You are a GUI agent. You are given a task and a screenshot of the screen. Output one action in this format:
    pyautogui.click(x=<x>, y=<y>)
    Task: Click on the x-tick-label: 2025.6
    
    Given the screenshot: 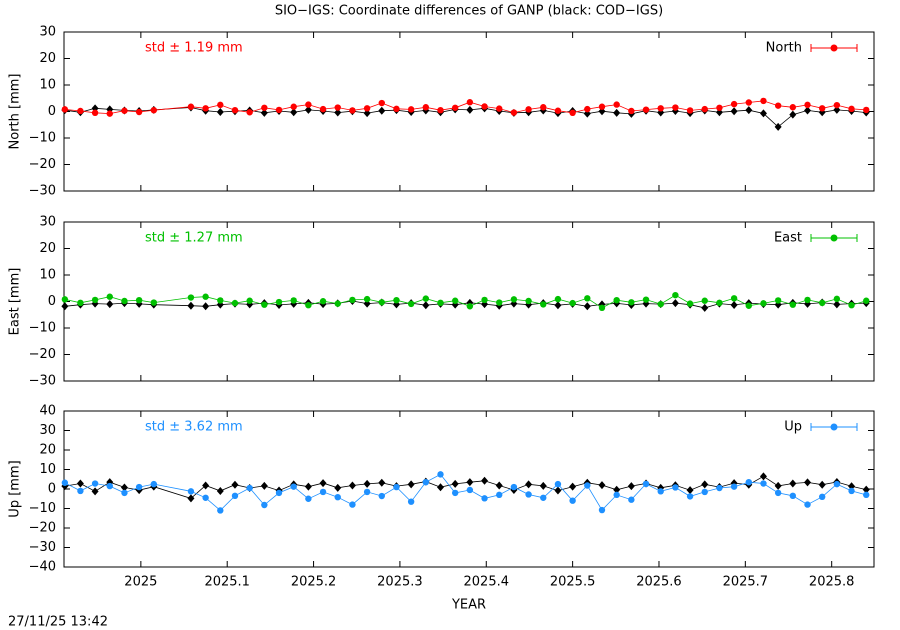 What is the action you would take?
    pyautogui.click(x=659, y=582)
    